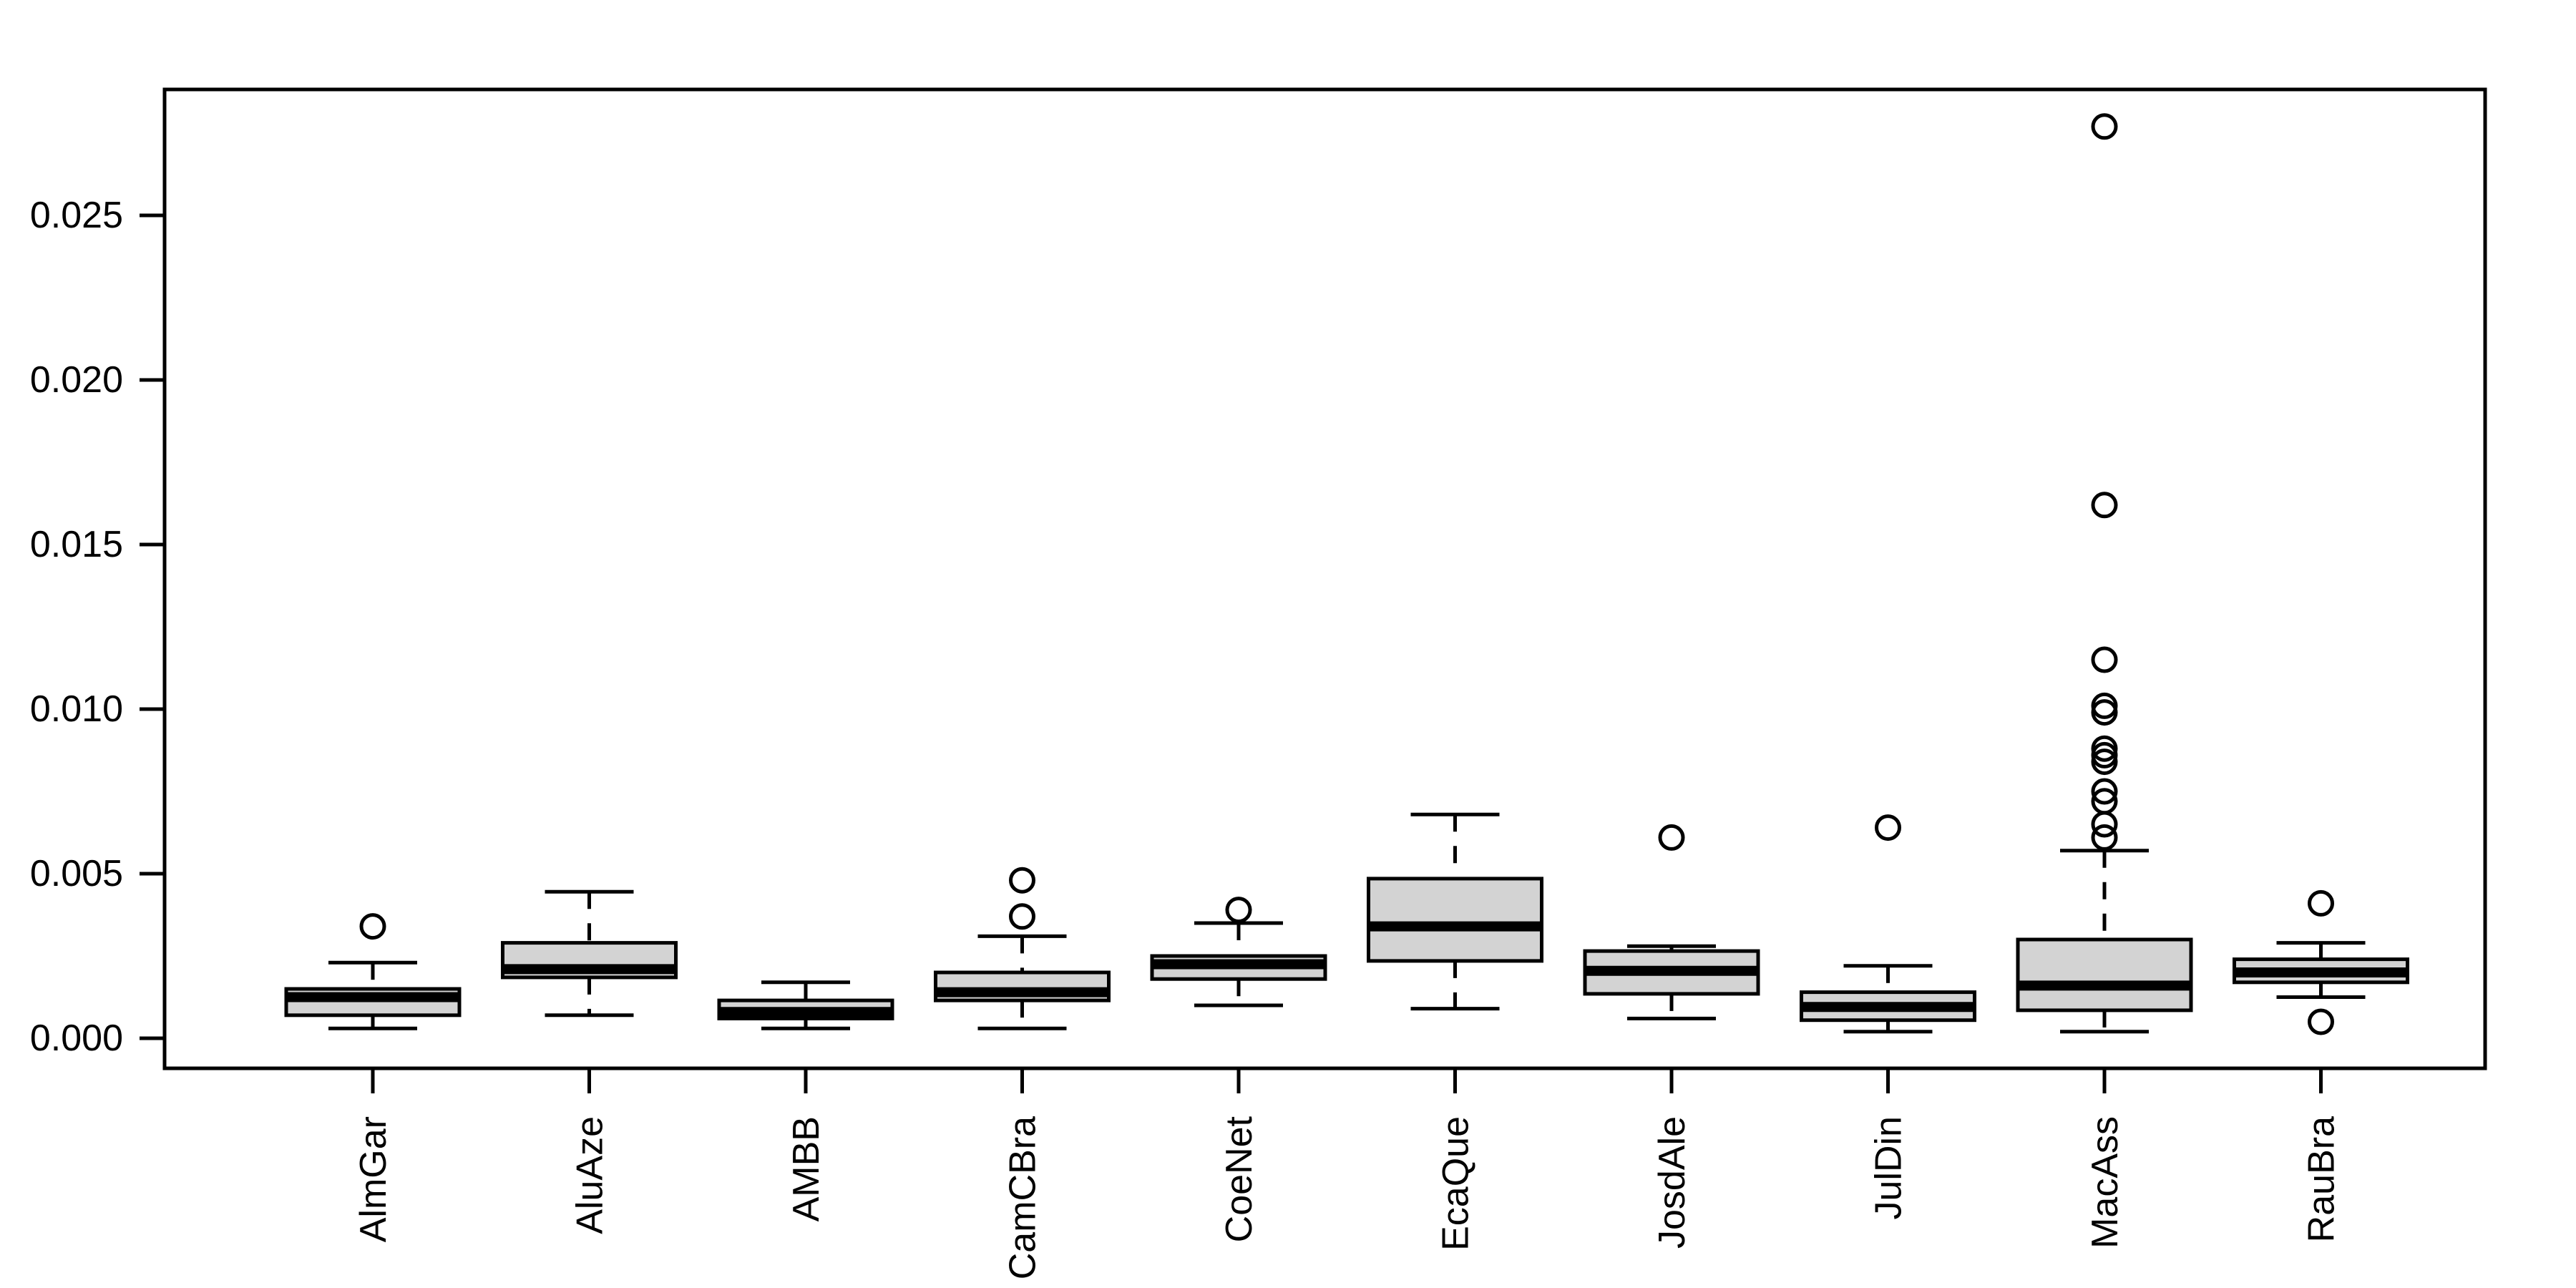 The image size is (2576, 1288). I want to click on y-axis-tick-label: 0.005, so click(76, 873).